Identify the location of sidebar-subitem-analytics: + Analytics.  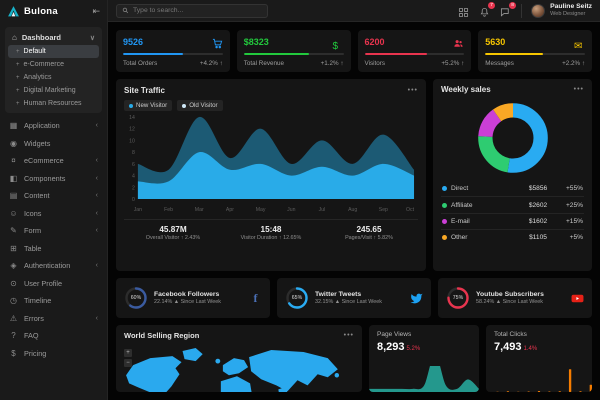
(34, 77).